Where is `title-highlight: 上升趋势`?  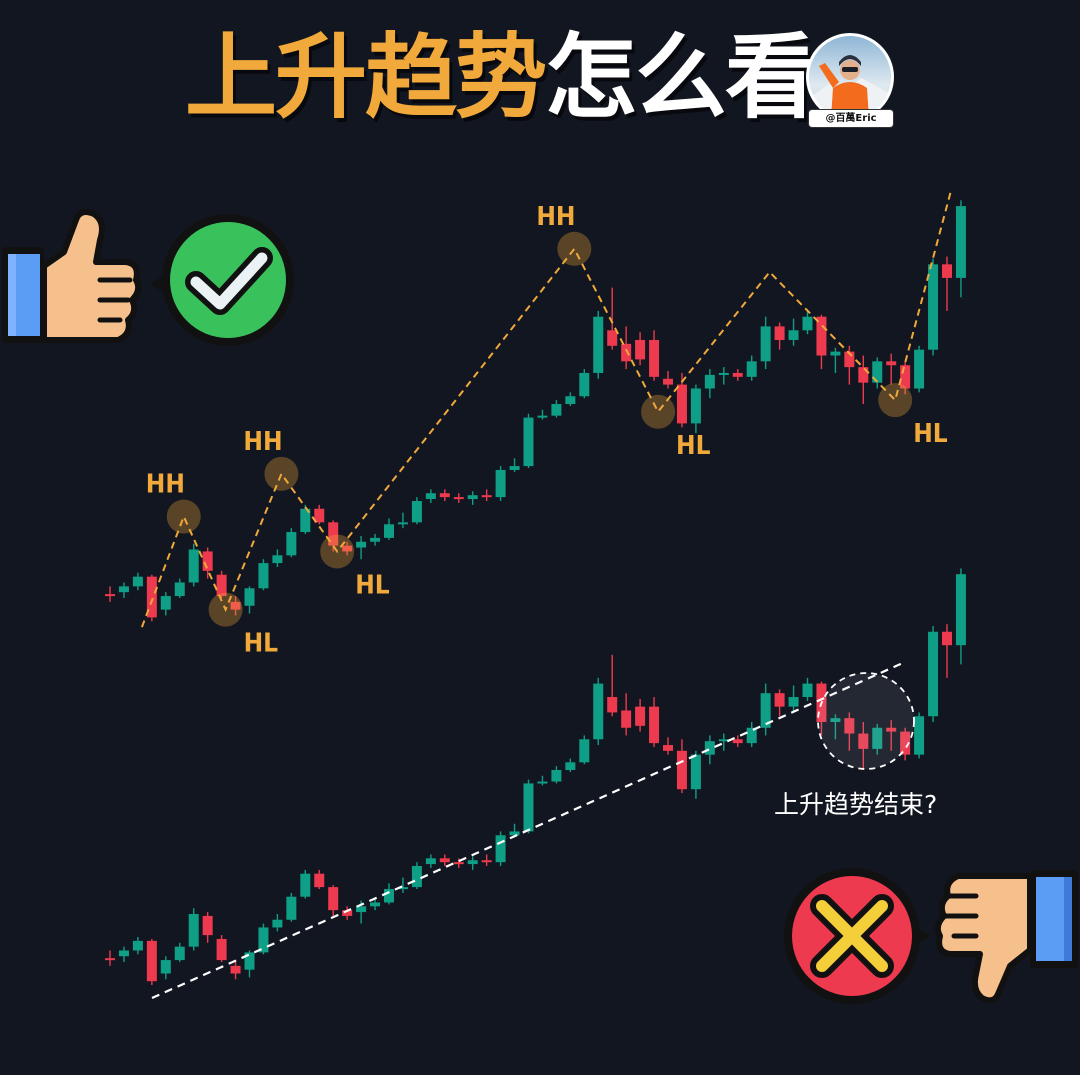 title-highlight: 上升趋势 is located at coordinates (366, 77).